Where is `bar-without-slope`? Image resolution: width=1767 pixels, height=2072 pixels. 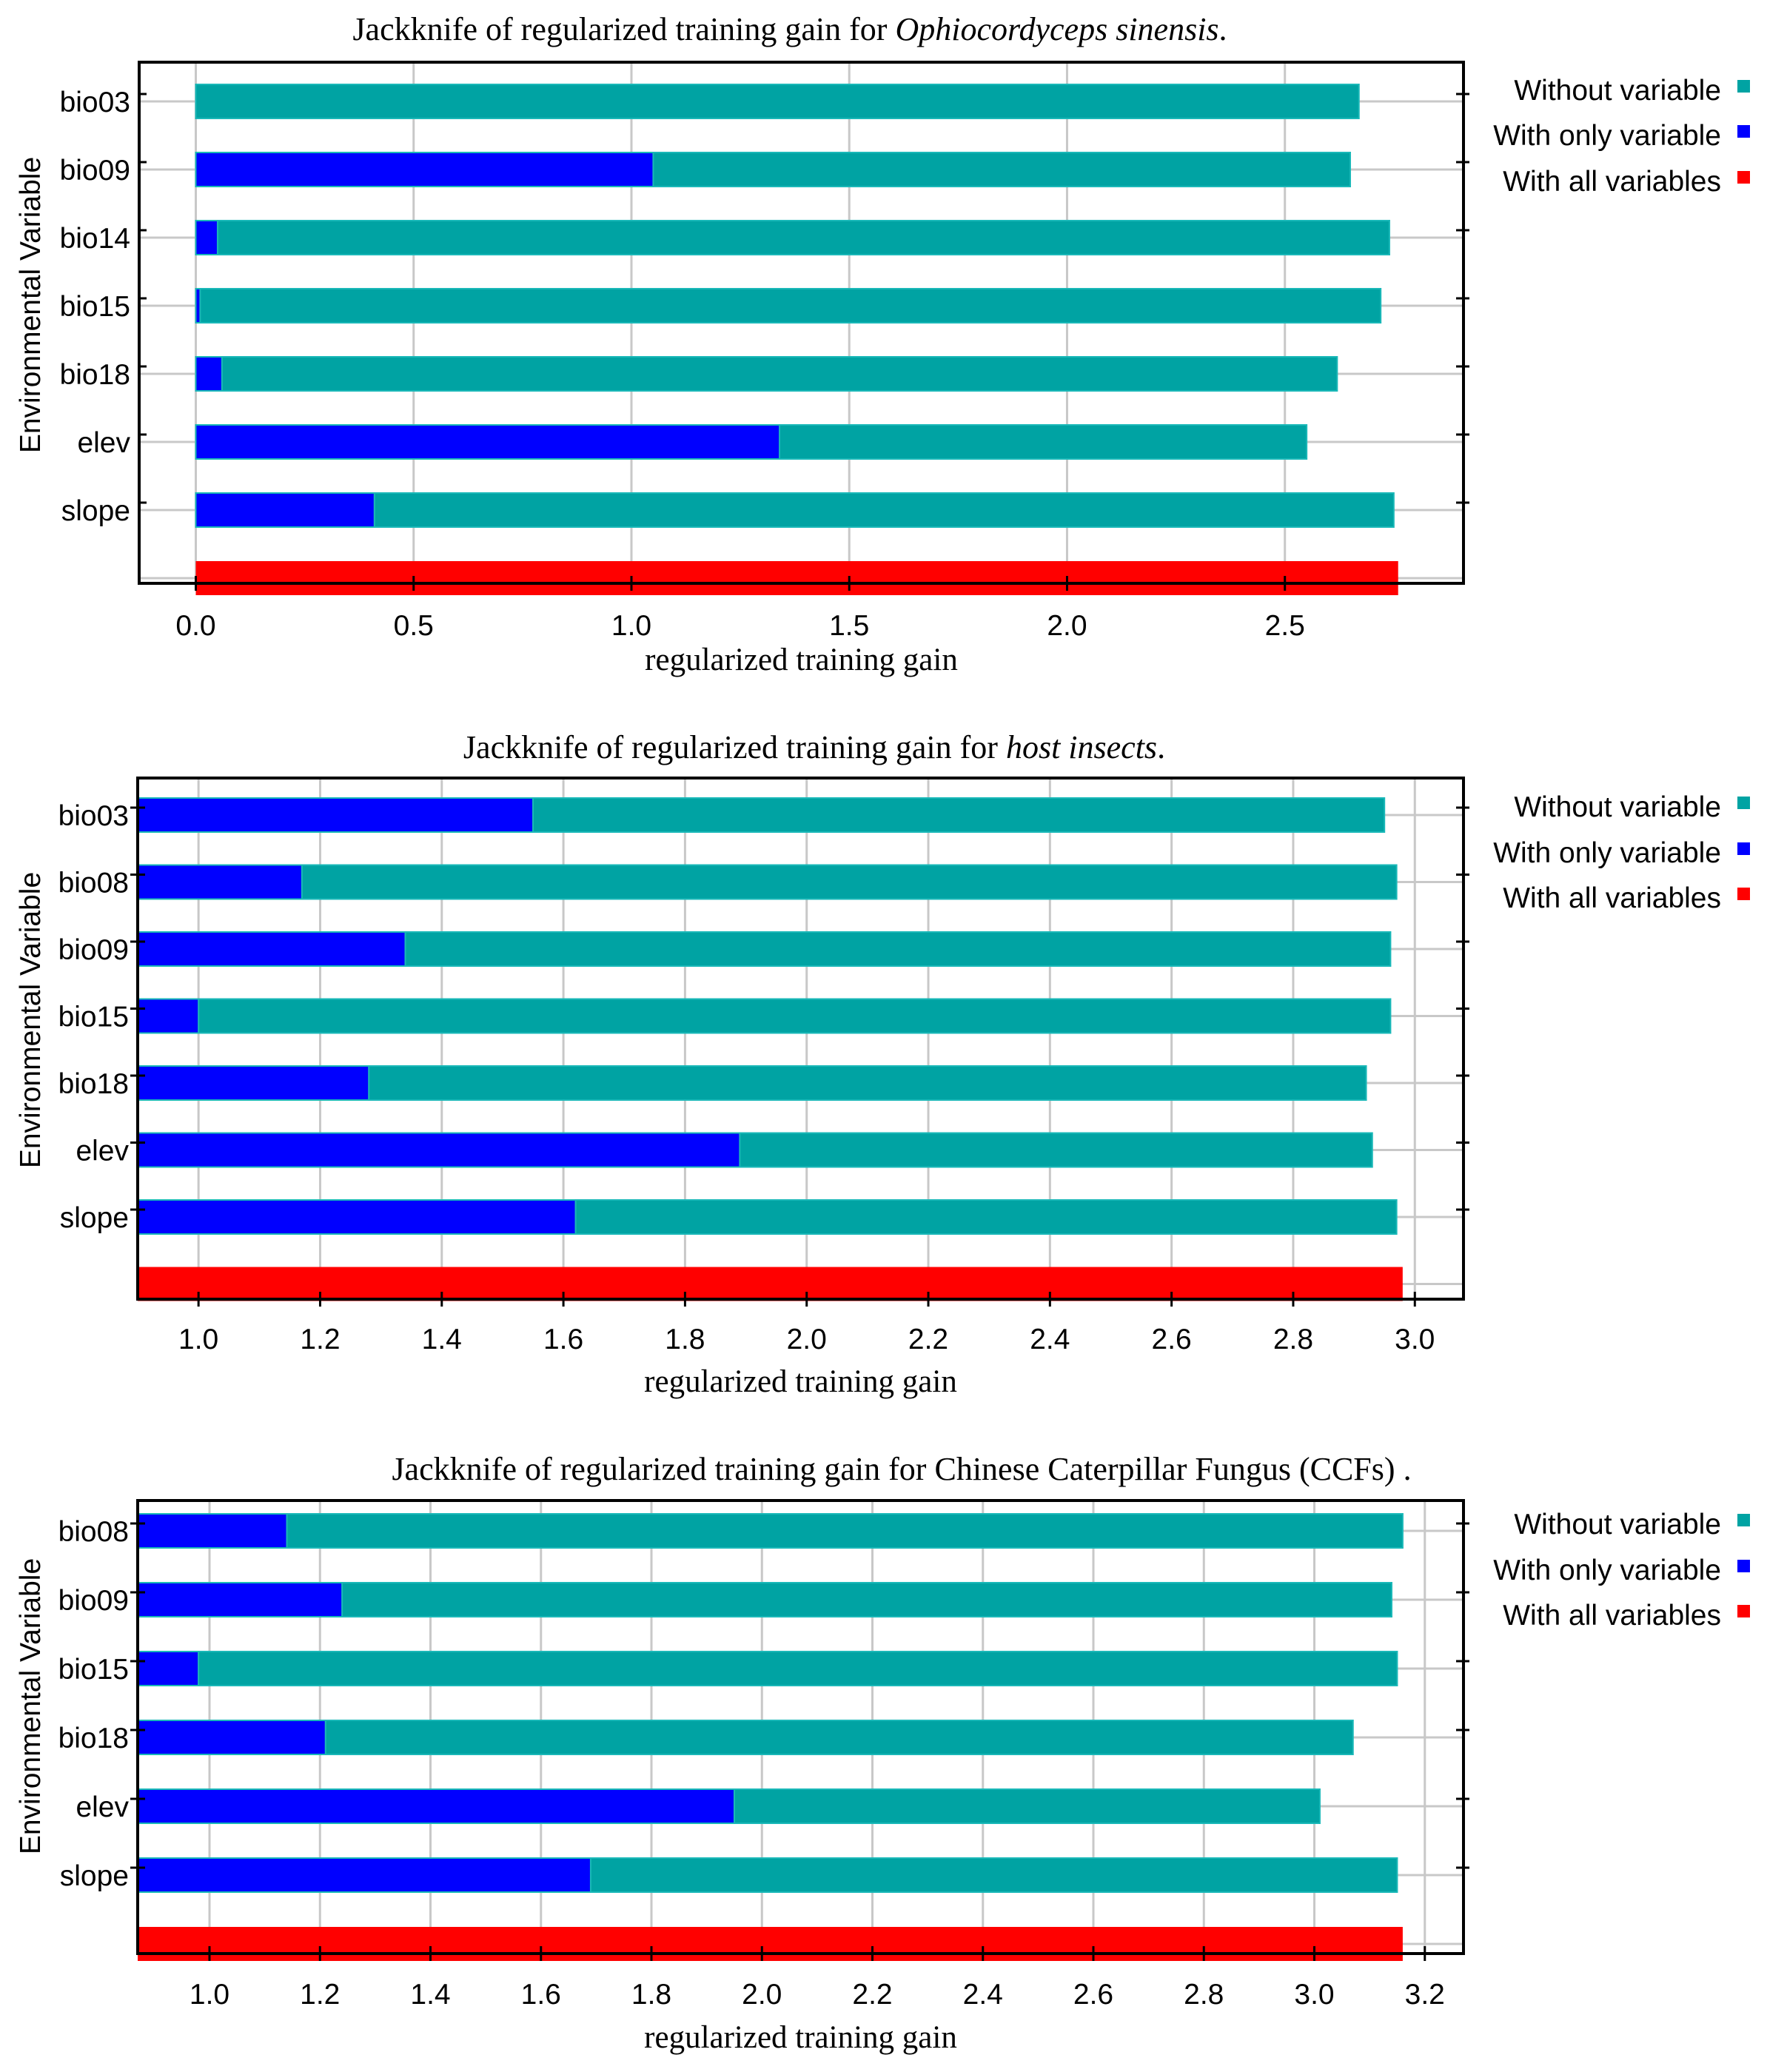
bar-without-slope is located at coordinates (795, 510).